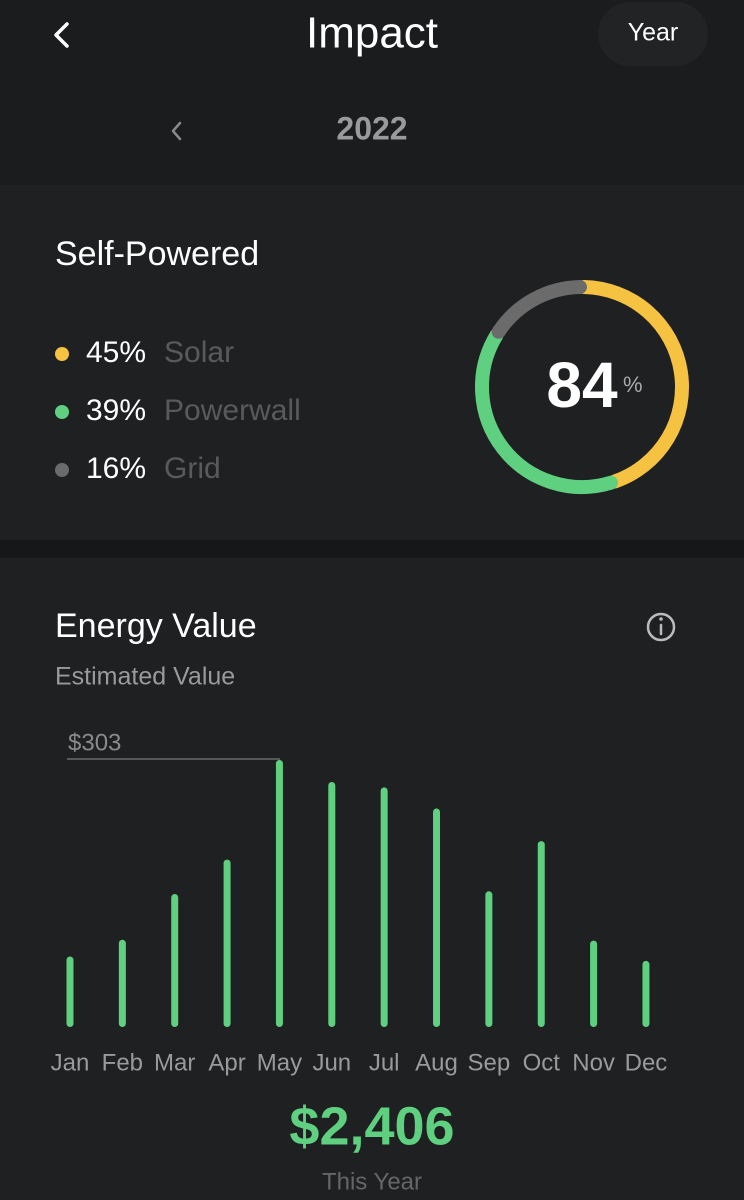  What do you see at coordinates (646, 1062) in the screenshot?
I see `x-tick-label: Dec` at bounding box center [646, 1062].